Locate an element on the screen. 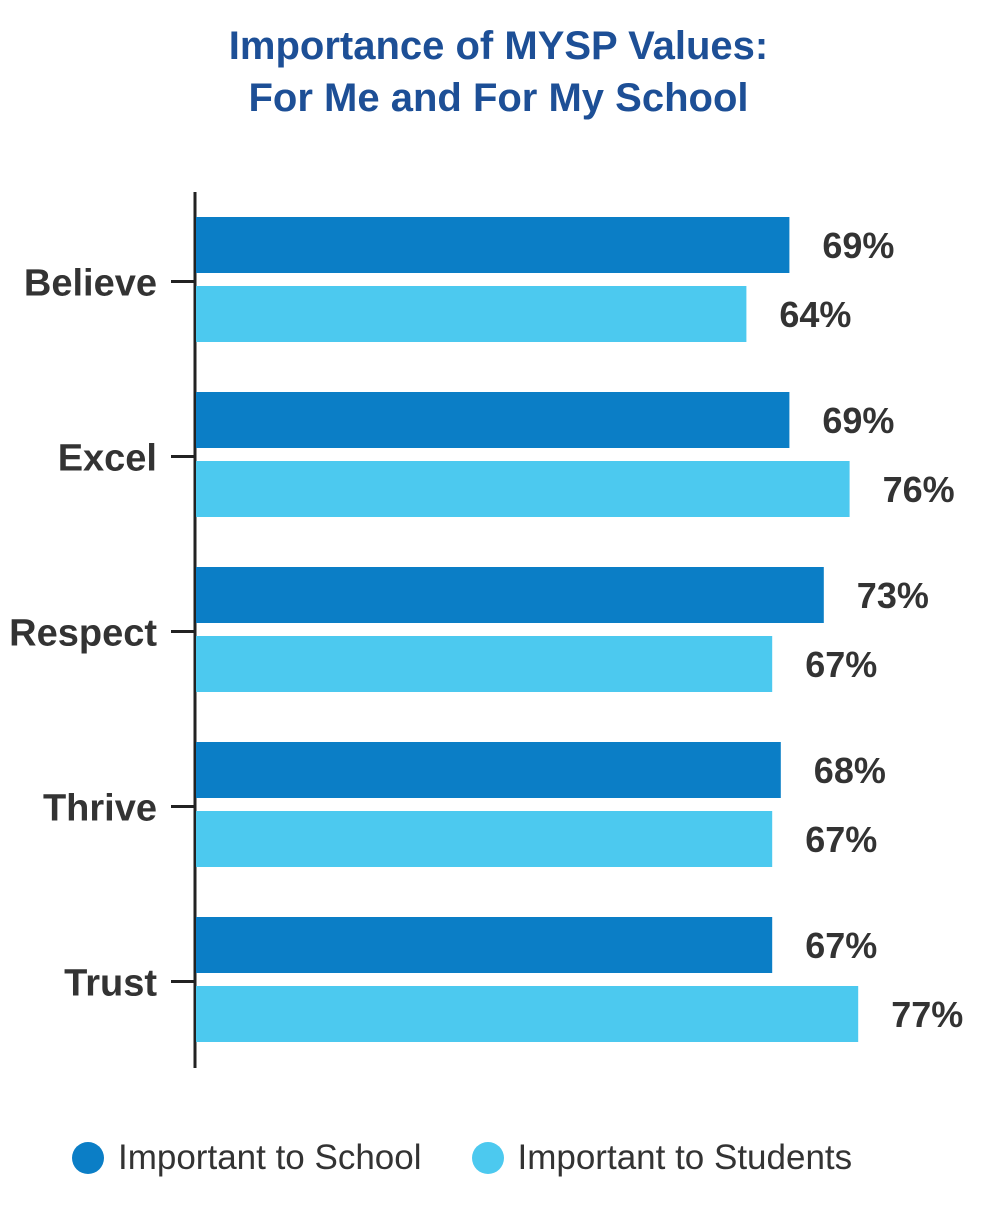  legend-label-students: Important to Students is located at coordinates (685, 1157).